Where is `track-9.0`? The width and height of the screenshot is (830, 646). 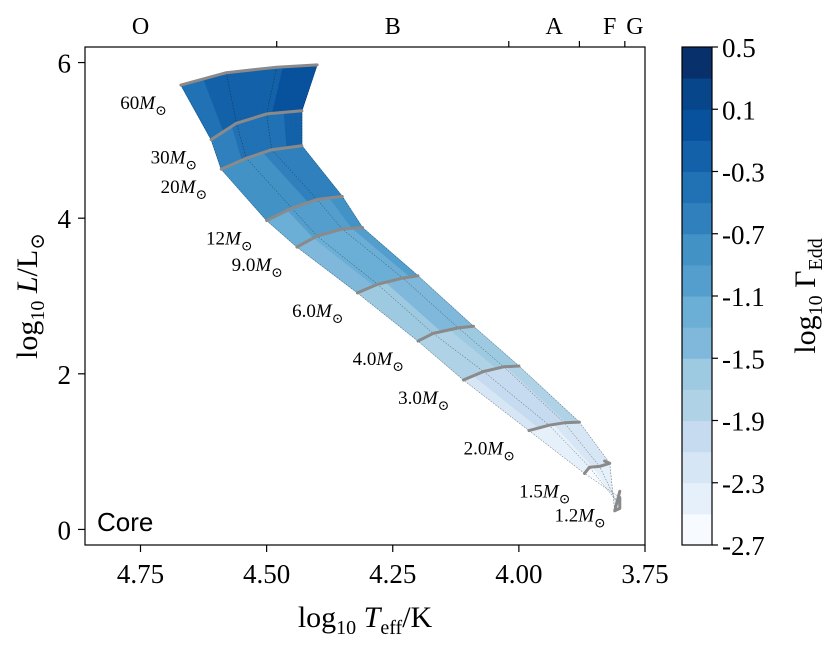 track-9.0 is located at coordinates (329, 237).